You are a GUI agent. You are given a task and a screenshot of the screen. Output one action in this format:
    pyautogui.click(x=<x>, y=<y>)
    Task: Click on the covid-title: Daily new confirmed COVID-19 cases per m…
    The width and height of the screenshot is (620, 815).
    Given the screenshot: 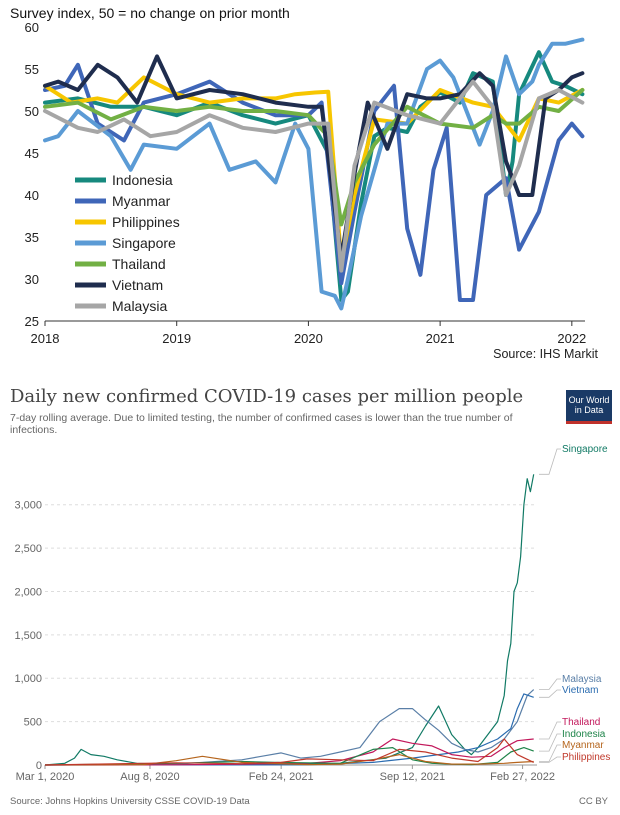 What is the action you would take?
    pyautogui.click(x=267, y=396)
    